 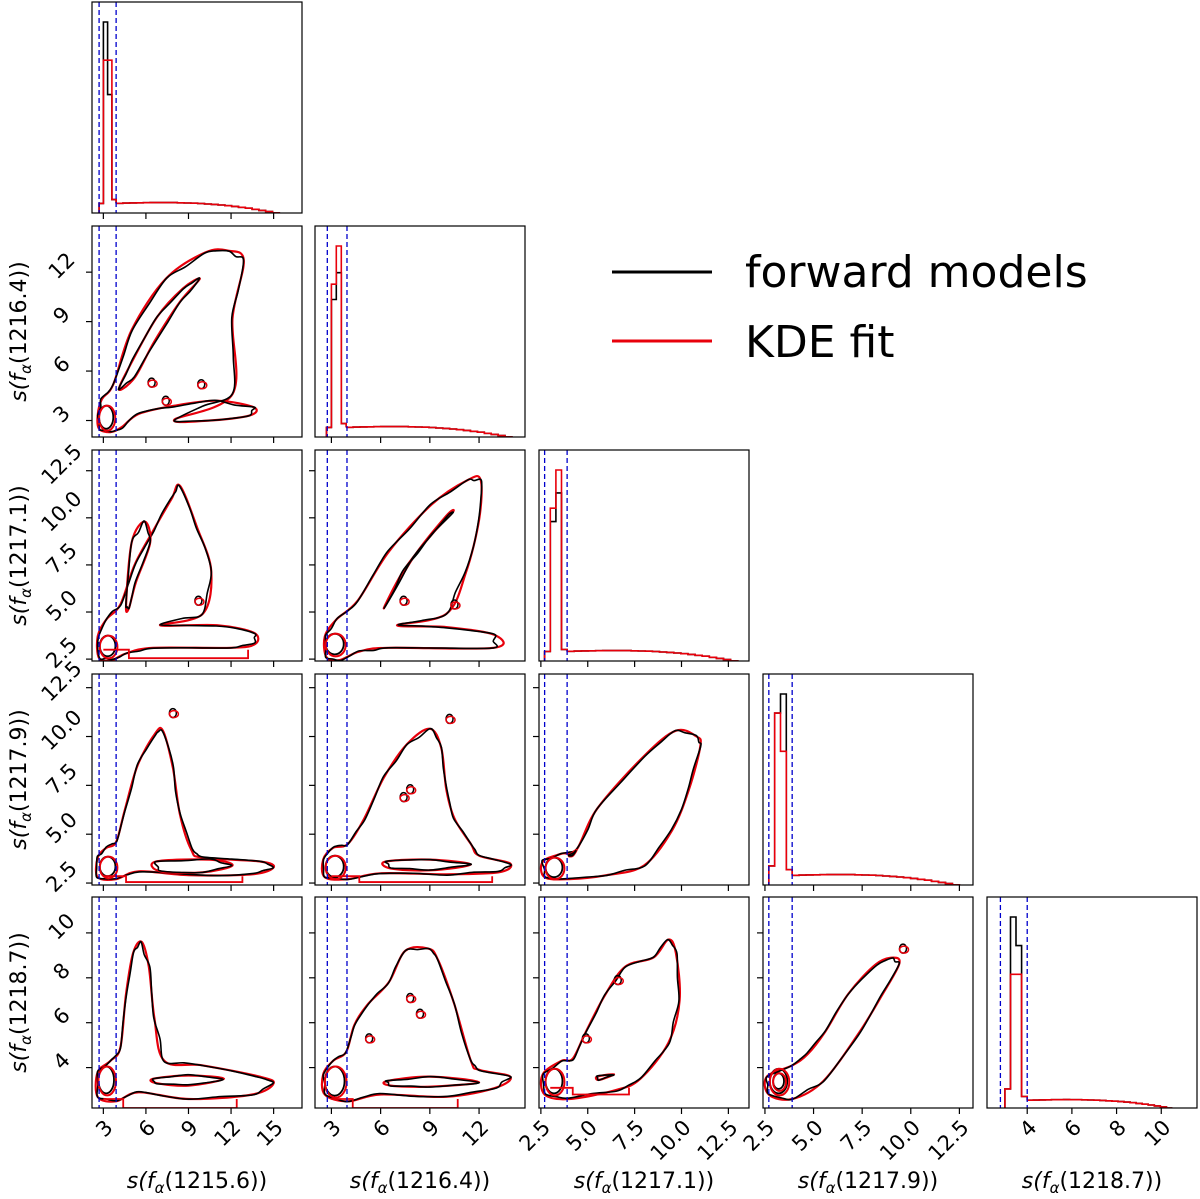 What do you see at coordinates (420, 1183) in the screenshot?
I see `x-axis-label: s(fα(1216.4))` at bounding box center [420, 1183].